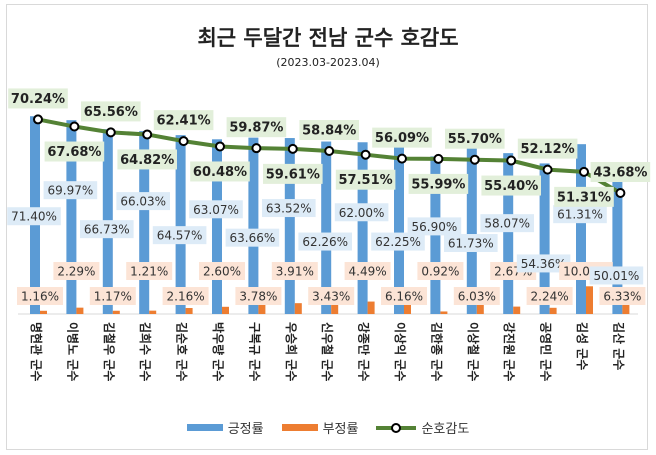  I want to click on label-negative: 1.16%, so click(40, 297).